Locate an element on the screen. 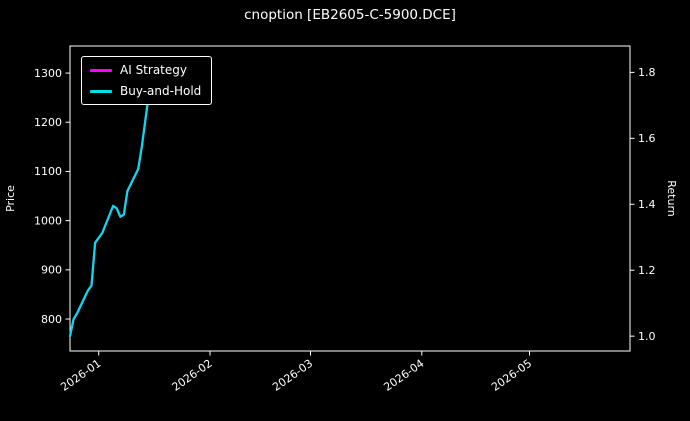 This screenshot has width=690, height=421. legend-label: AI Strategy is located at coordinates (153, 70).